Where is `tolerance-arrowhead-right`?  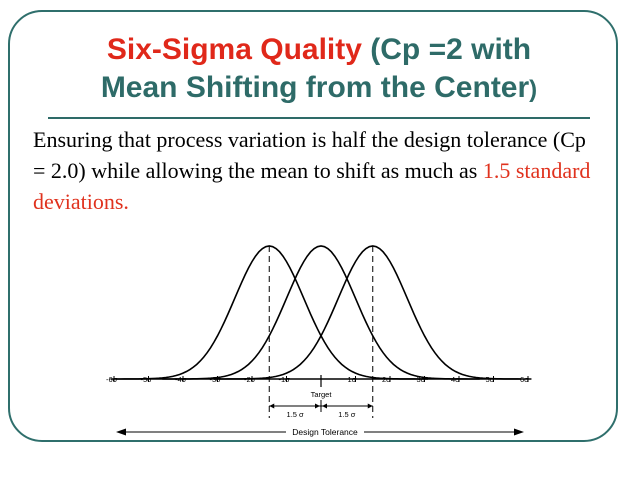 tolerance-arrowhead-right is located at coordinates (519, 432).